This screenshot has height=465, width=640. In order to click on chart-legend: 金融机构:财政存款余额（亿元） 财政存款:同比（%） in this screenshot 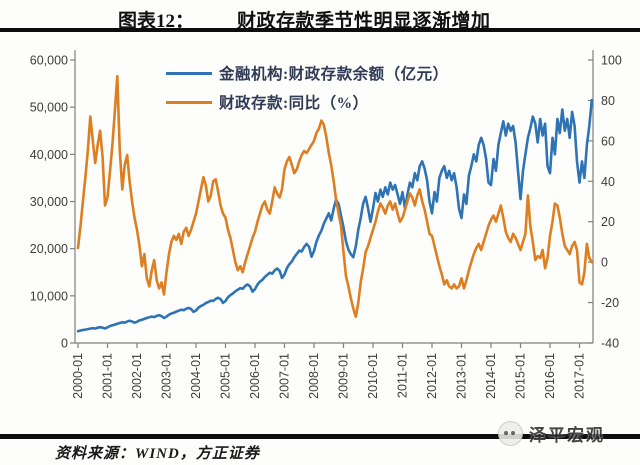, I will do `click(307, 91)`.